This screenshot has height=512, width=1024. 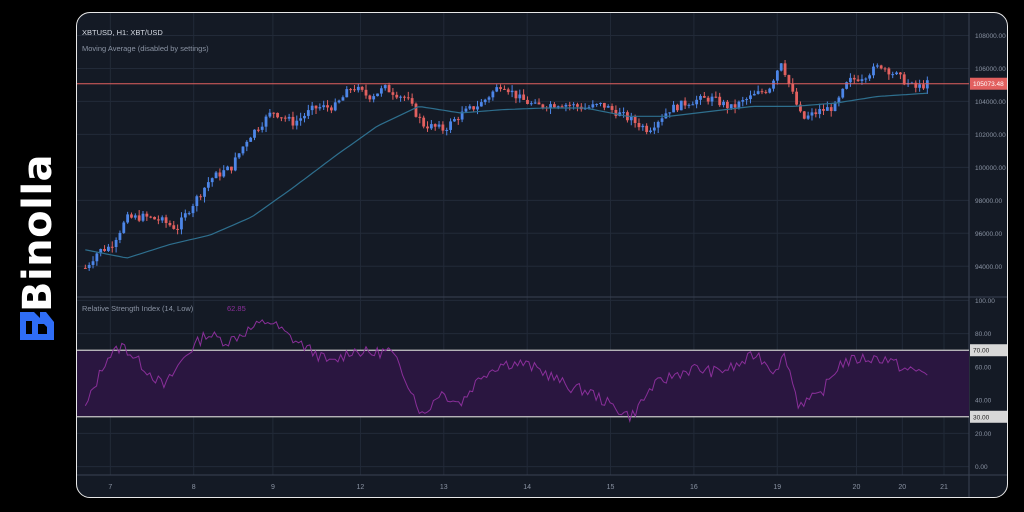 What do you see at coordinates (38, 233) in the screenshot?
I see `brand-name: Binolla` at bounding box center [38, 233].